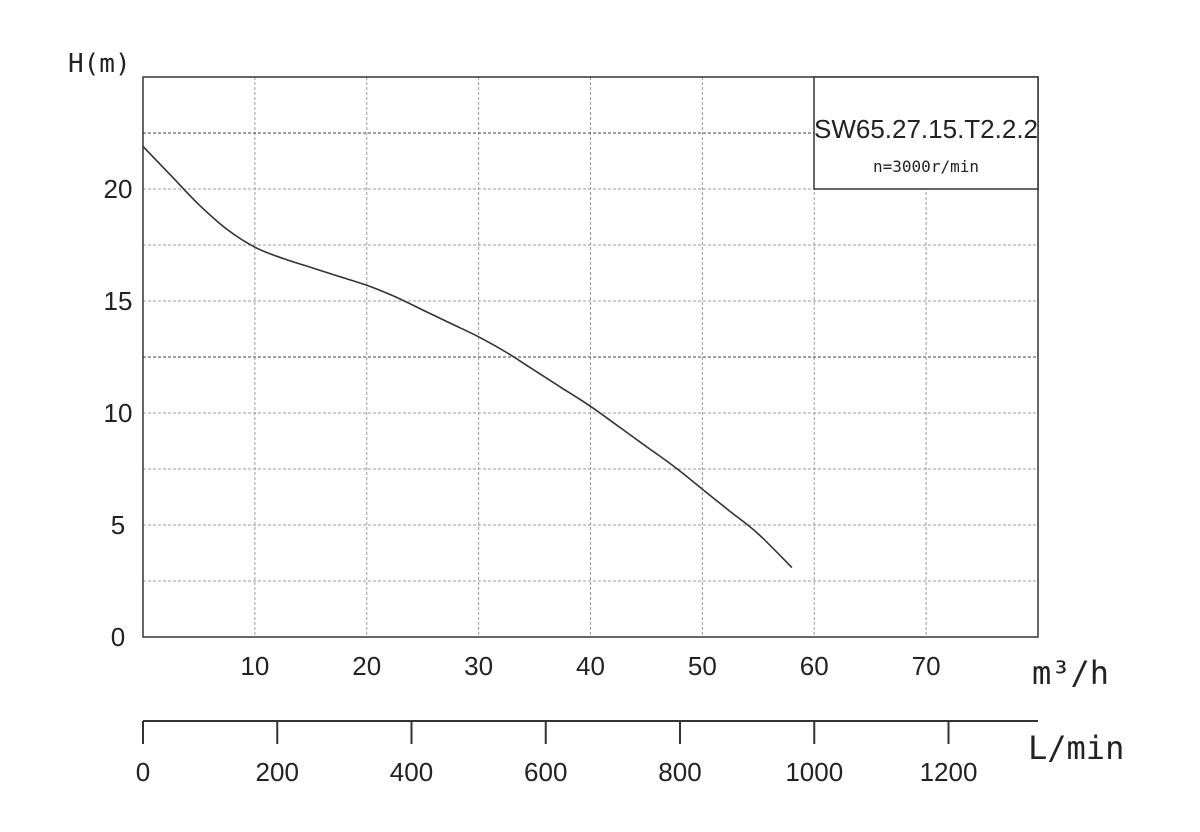  I want to click on secondary-tick-label: 0, so click(143, 772).